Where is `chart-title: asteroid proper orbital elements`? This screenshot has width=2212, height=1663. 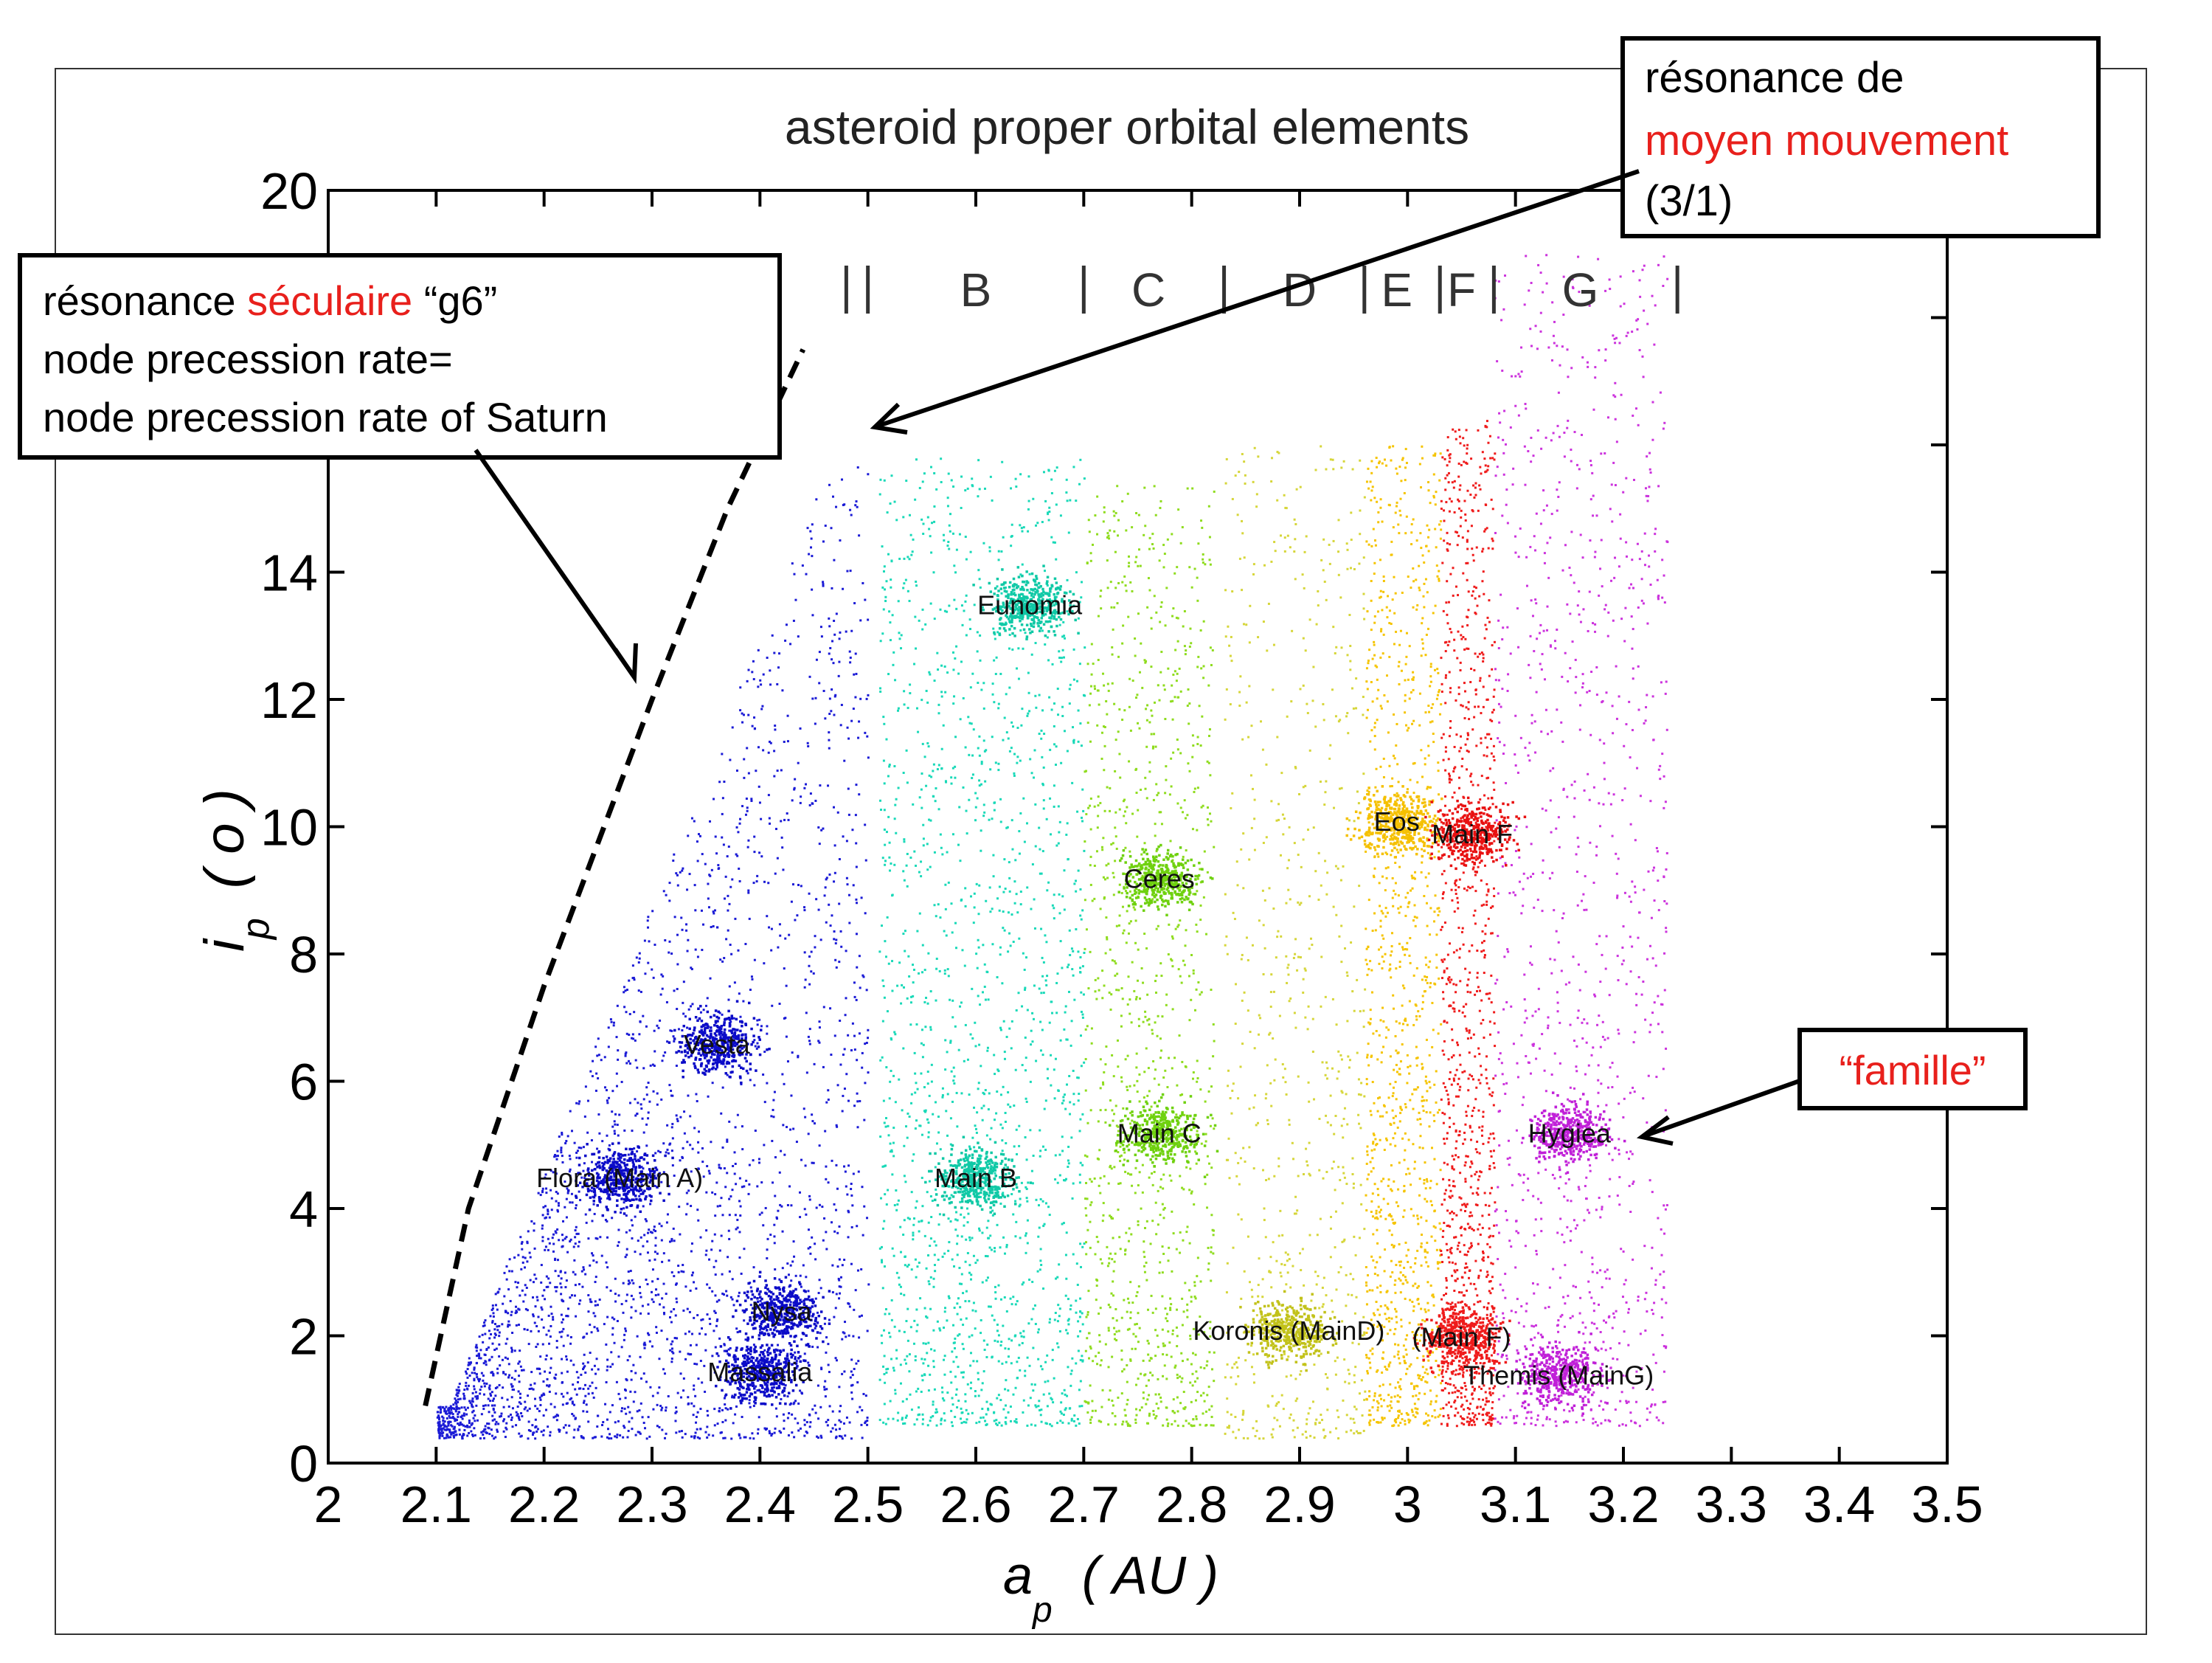
chart-title: asteroid proper orbital elements is located at coordinates (1127, 127).